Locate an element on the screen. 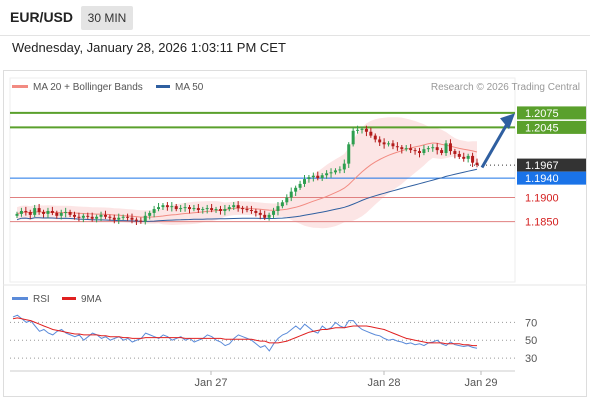 This screenshot has width=590, height=400. x-tick-label: Jan 29 is located at coordinates (480, 383).